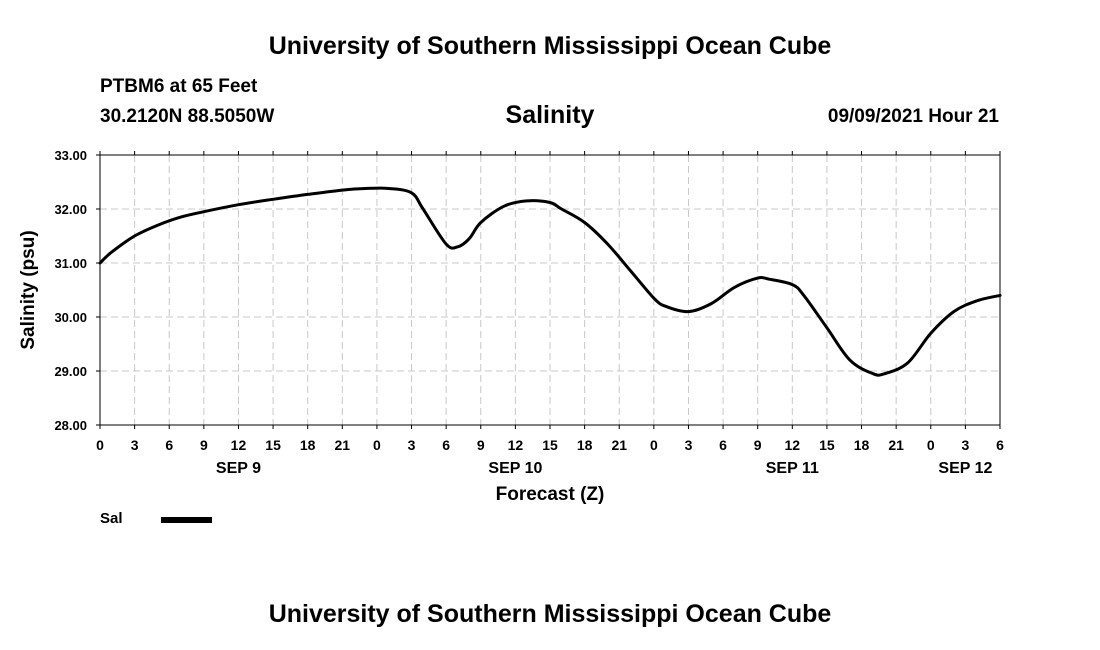  Describe the element at coordinates (550, 115) in the screenshot. I see `variable-title: Salinity` at that location.